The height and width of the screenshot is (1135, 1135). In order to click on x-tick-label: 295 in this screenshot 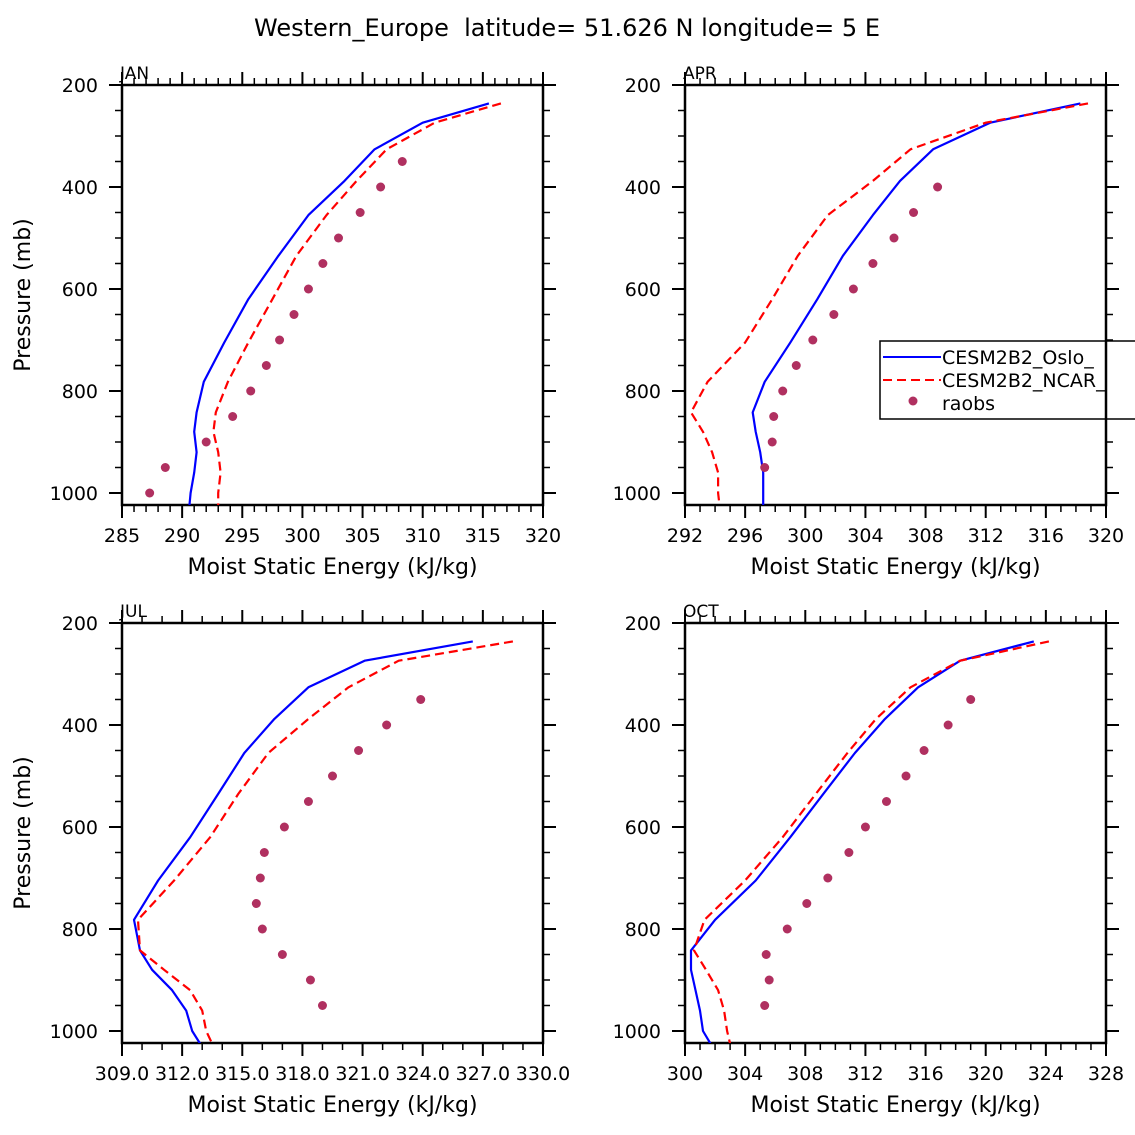, I will do `click(242, 536)`.